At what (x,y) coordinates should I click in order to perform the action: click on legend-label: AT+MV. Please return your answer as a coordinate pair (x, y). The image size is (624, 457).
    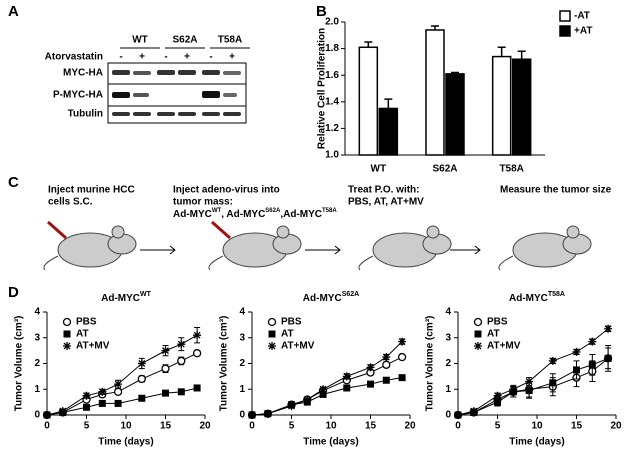
    Looking at the image, I should click on (504, 346).